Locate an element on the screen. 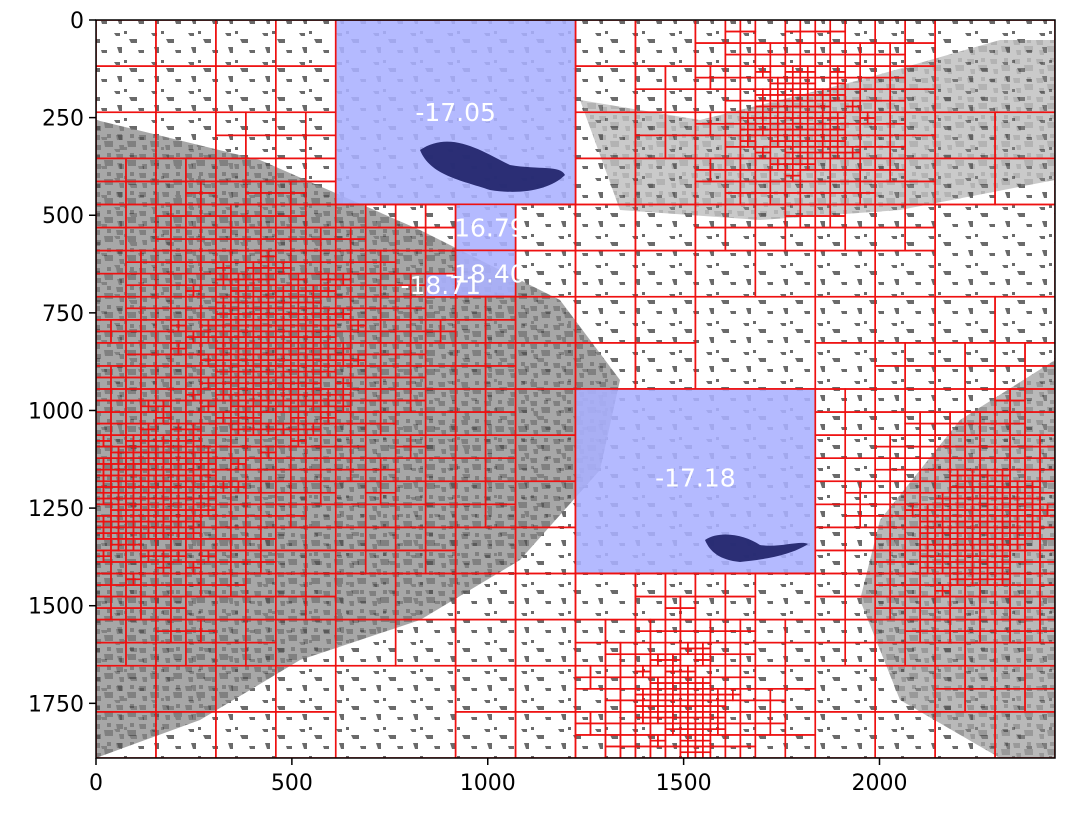 This screenshot has width=1067, height=816. y-tick-label: 1000 is located at coordinates (56, 411).